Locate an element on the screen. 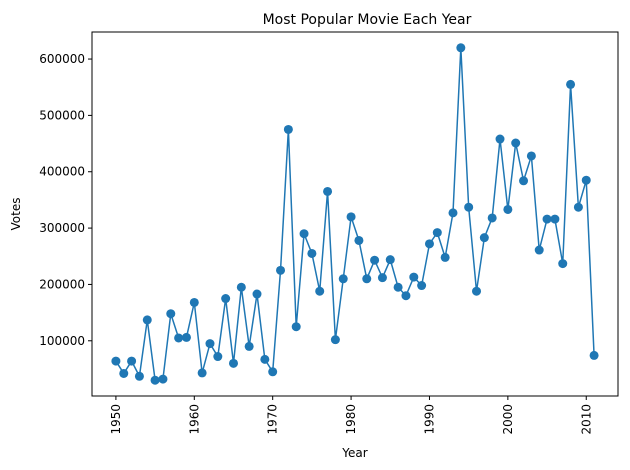  x-tick-label: 2000 is located at coordinates (508, 419).